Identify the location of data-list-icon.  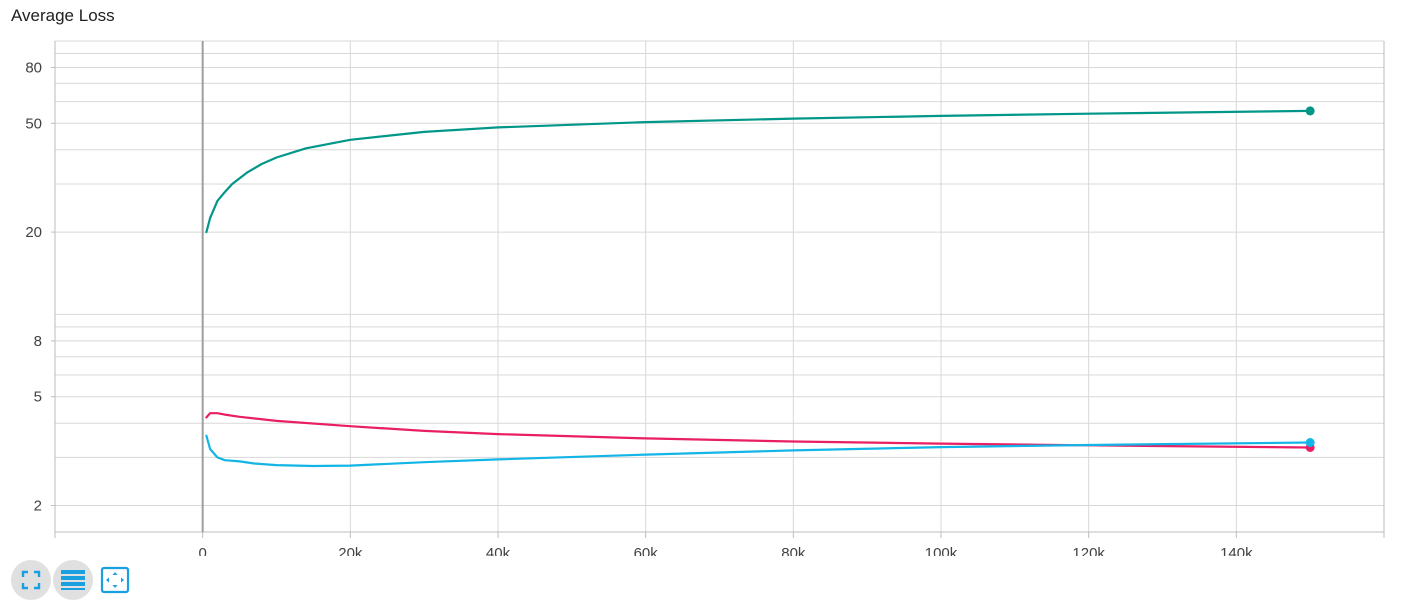
(73, 580).